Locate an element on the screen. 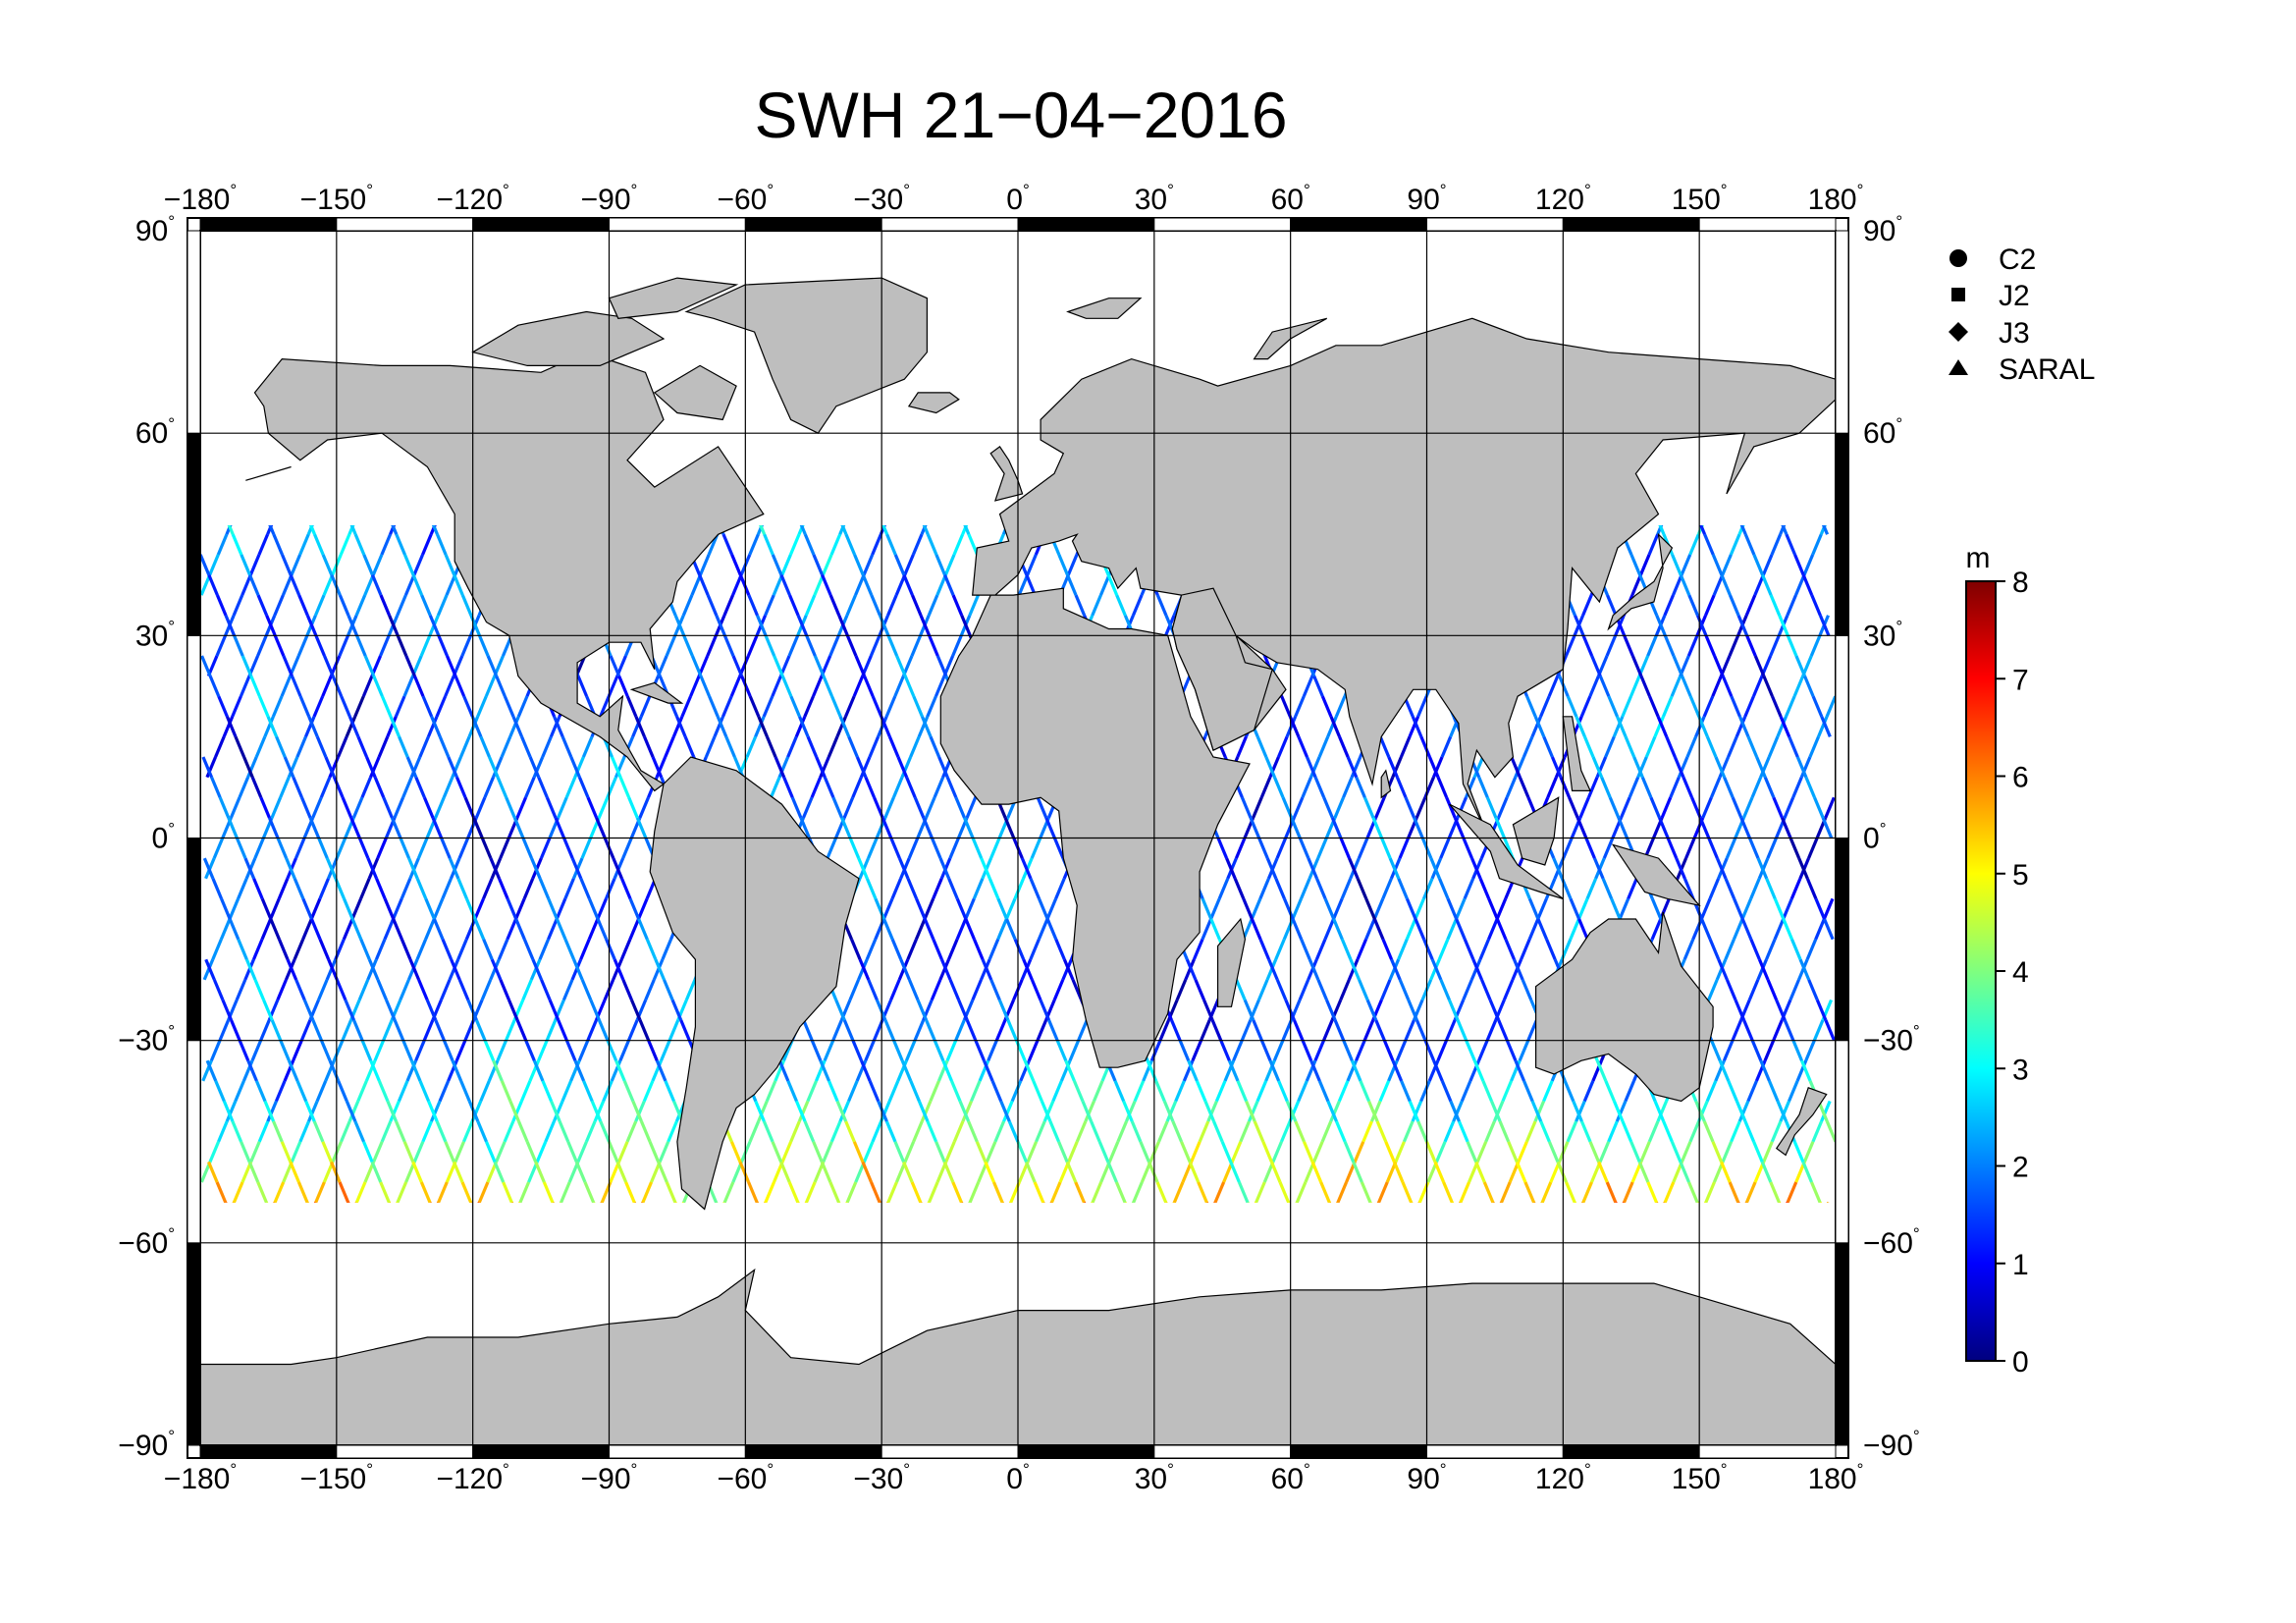  land-svalbard is located at coordinates (1104, 308).